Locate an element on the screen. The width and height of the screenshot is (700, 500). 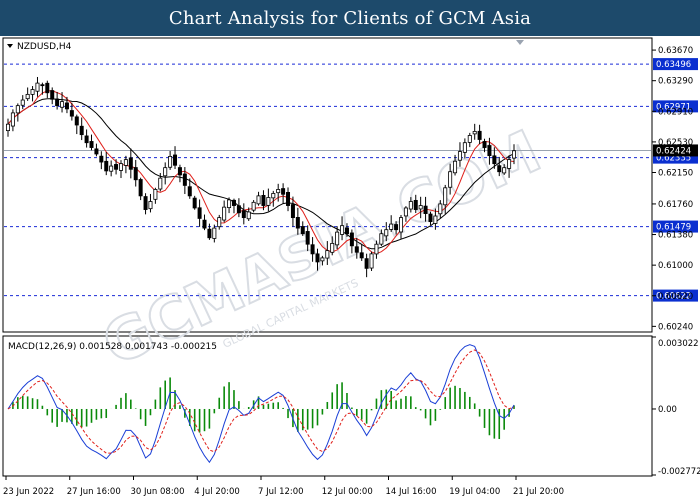
time-tick-label: 14 Jul 16:00 is located at coordinates (411, 492).